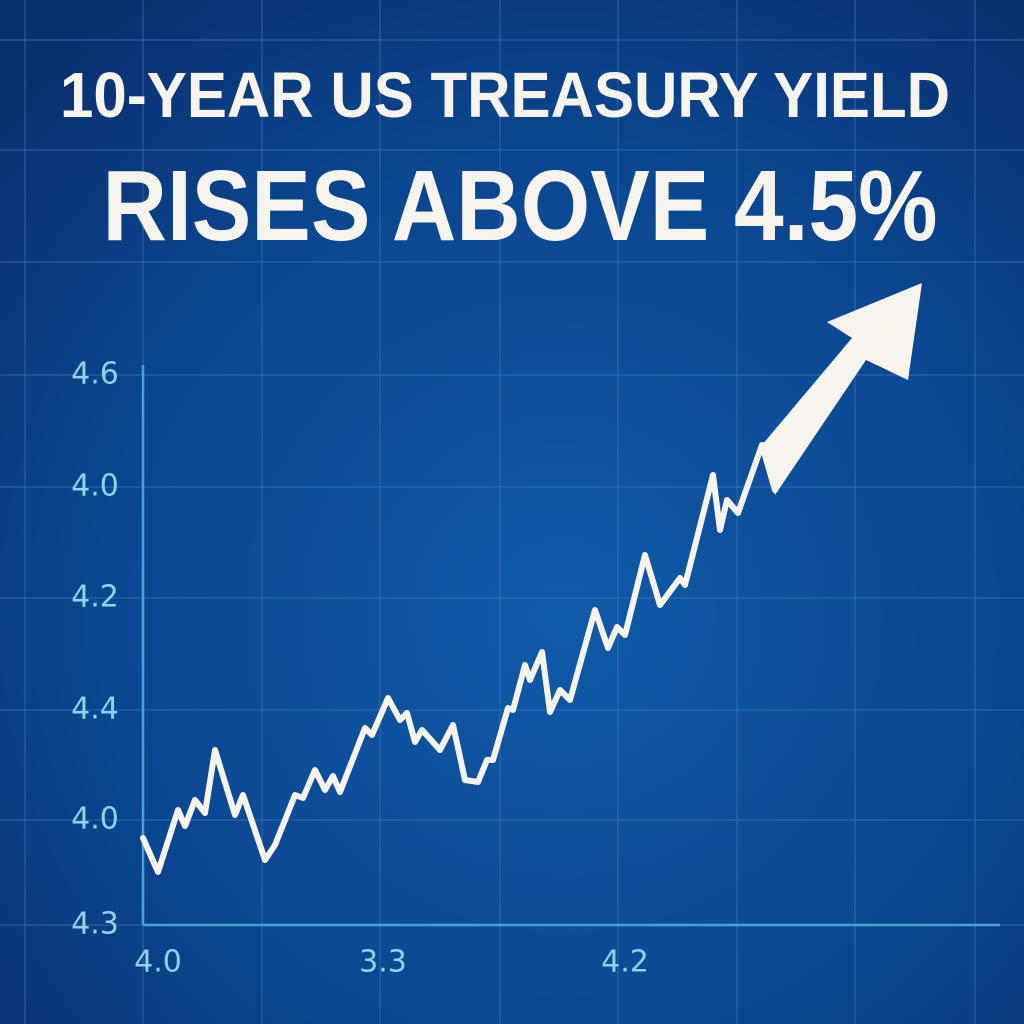  I want to click on y-label: 4.2, so click(95, 597).